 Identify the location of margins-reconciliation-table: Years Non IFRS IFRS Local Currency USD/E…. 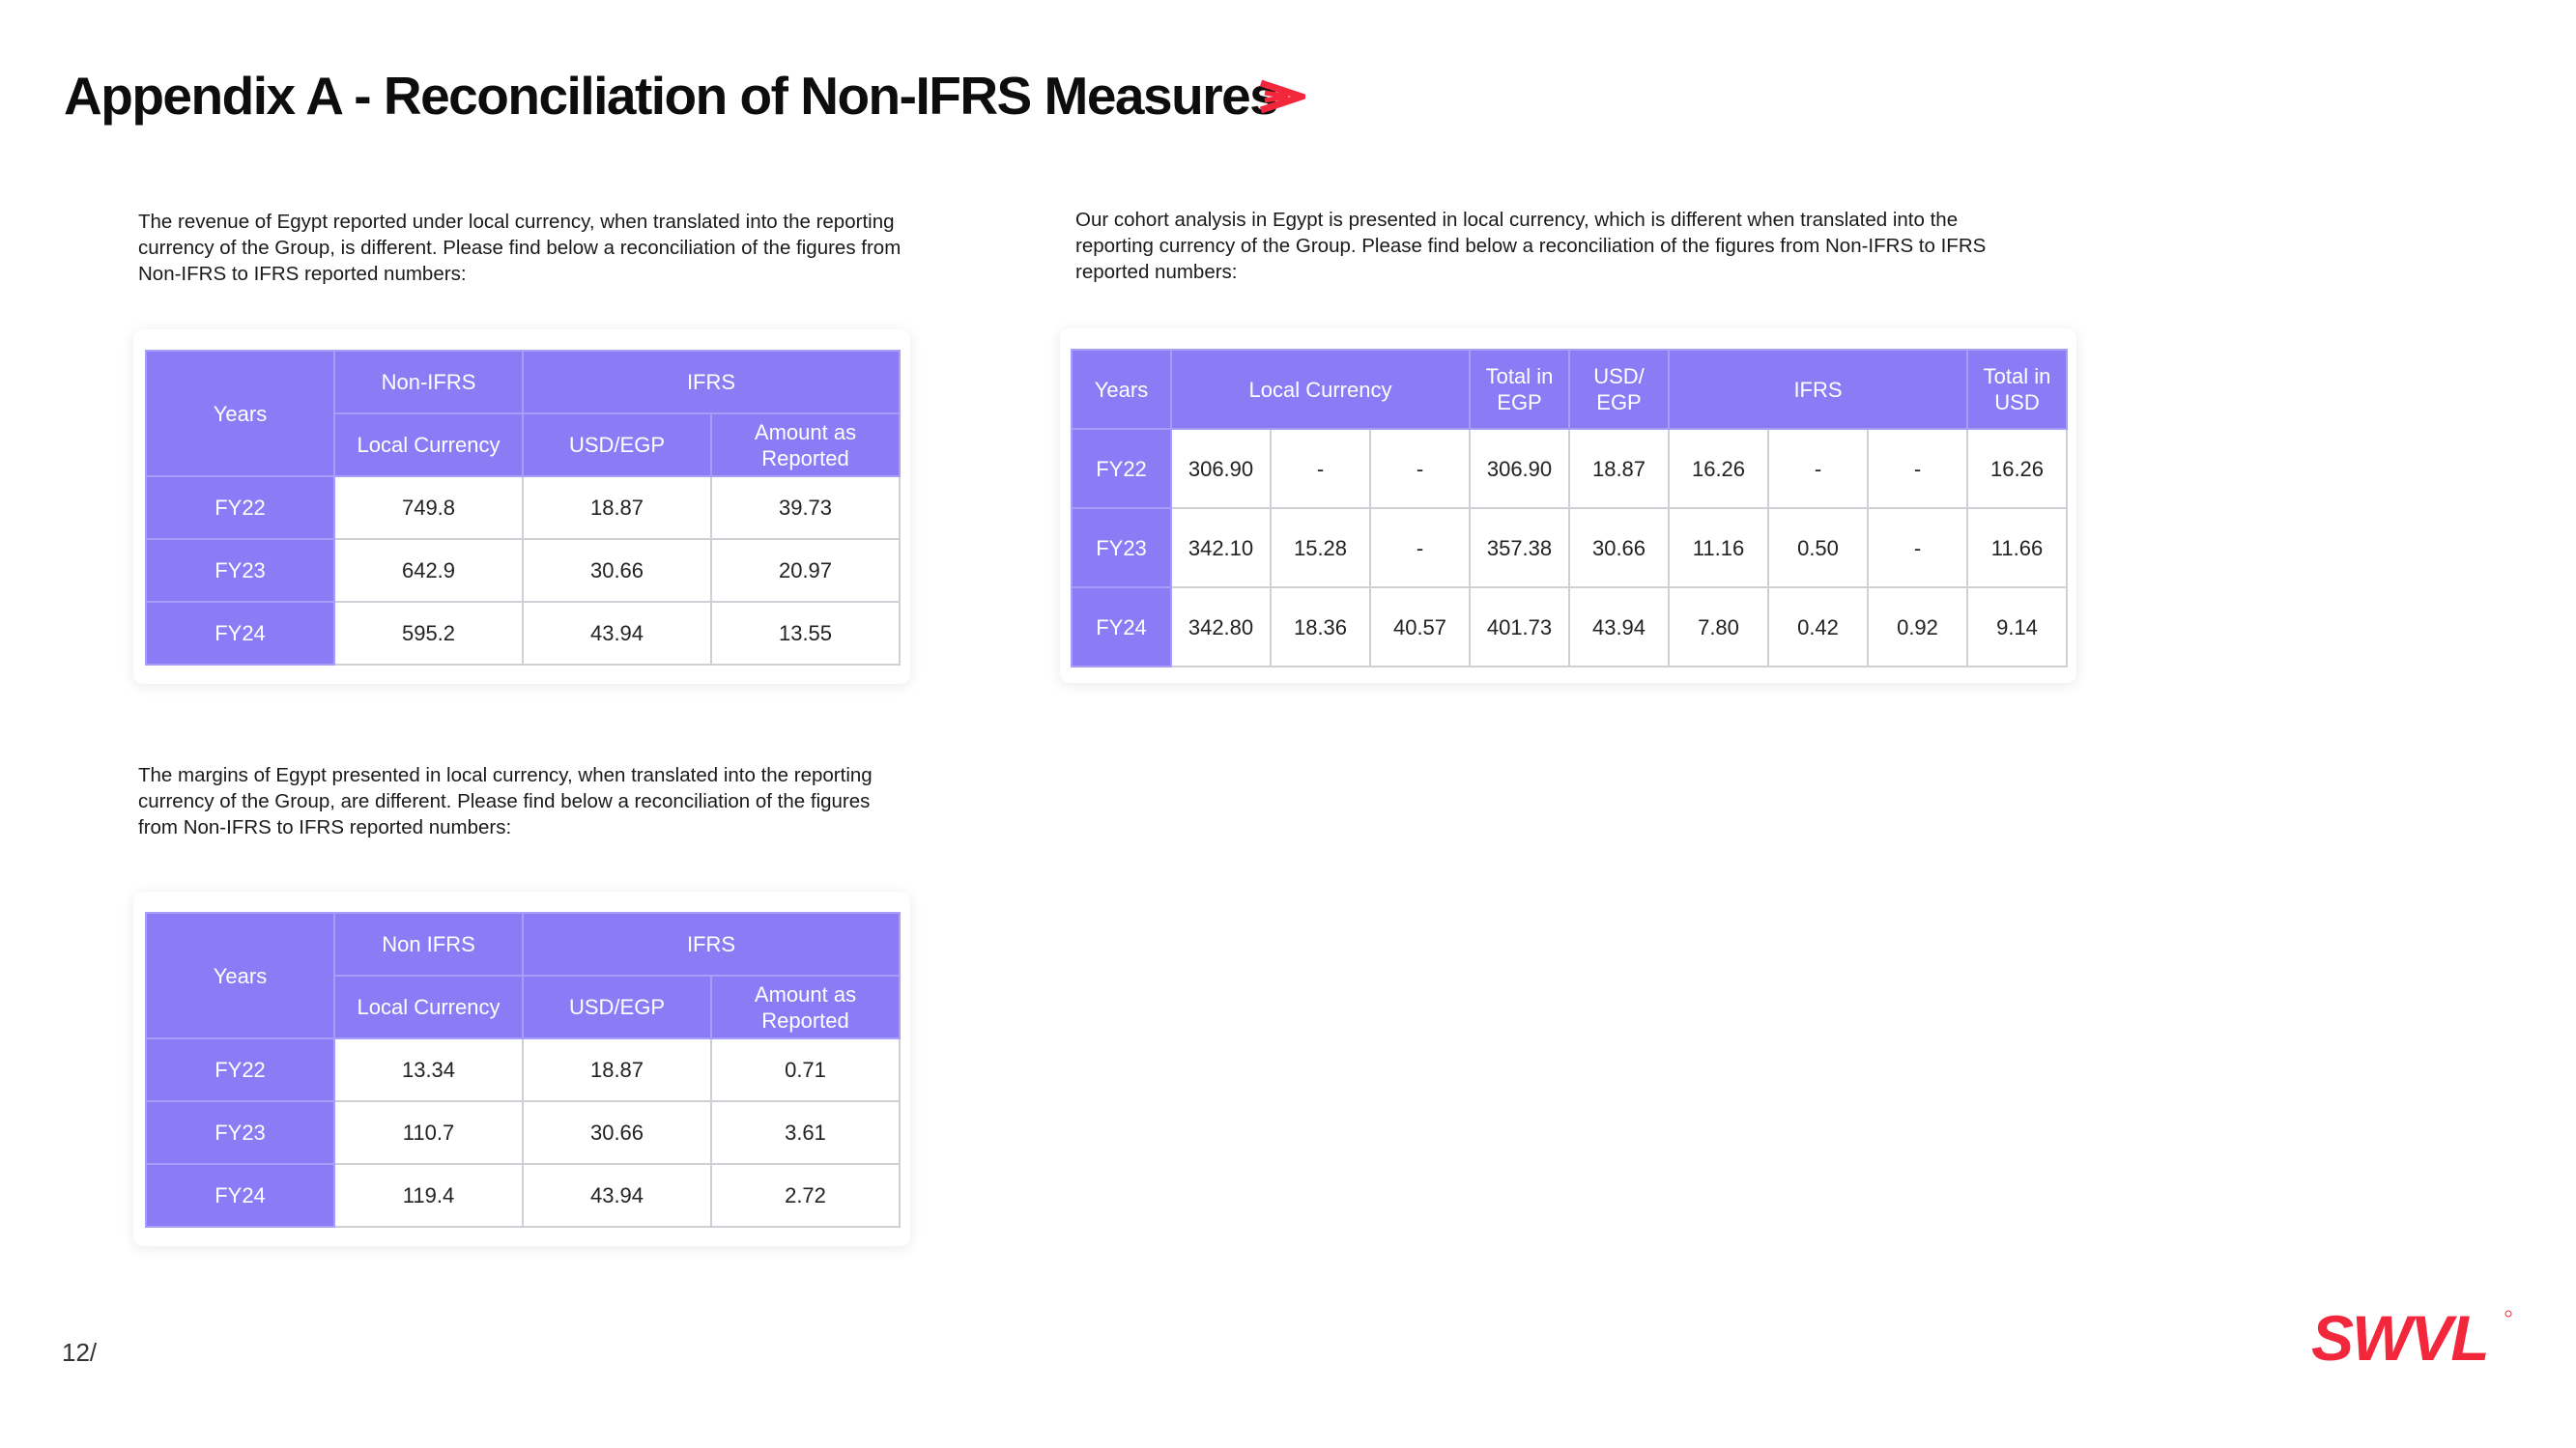
(523, 1070).